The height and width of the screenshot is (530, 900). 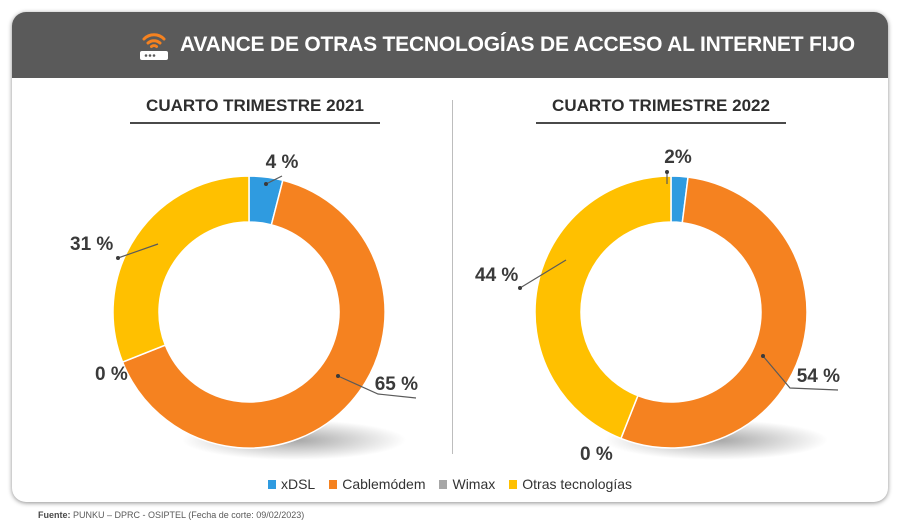 I want to click on legend: xDSL Cablemódem Wimax Otras tecnologías, so click(x=450, y=484).